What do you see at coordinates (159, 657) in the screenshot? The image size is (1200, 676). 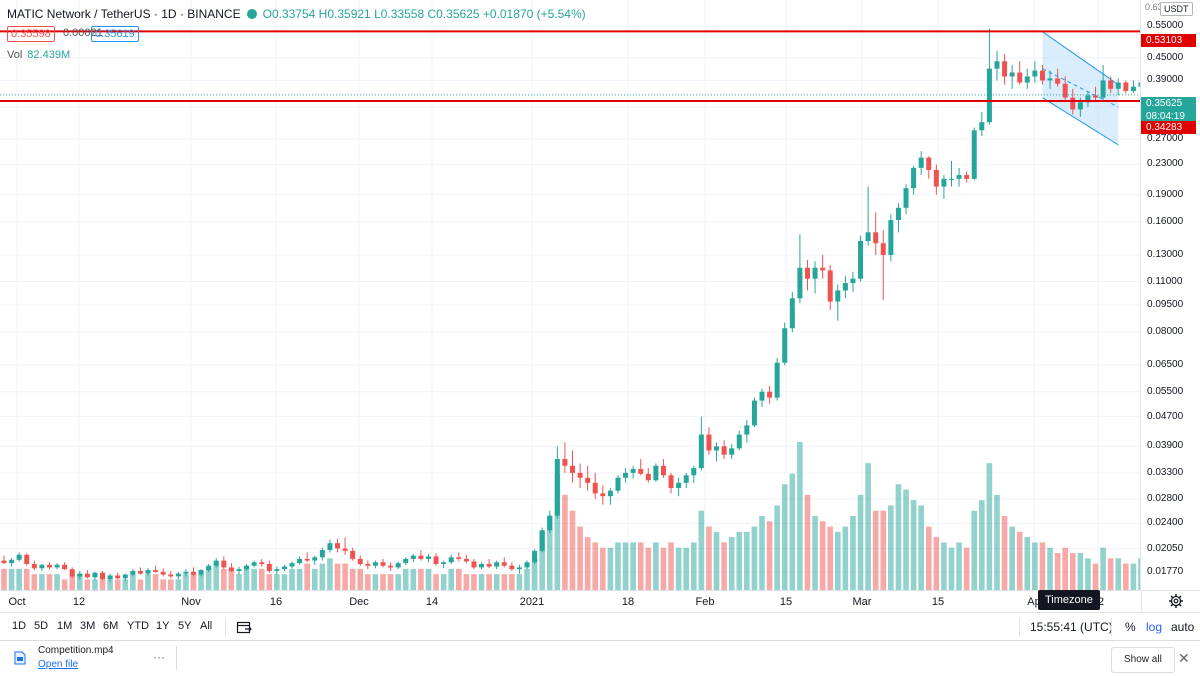 I see `more-options-icon: ···` at bounding box center [159, 657].